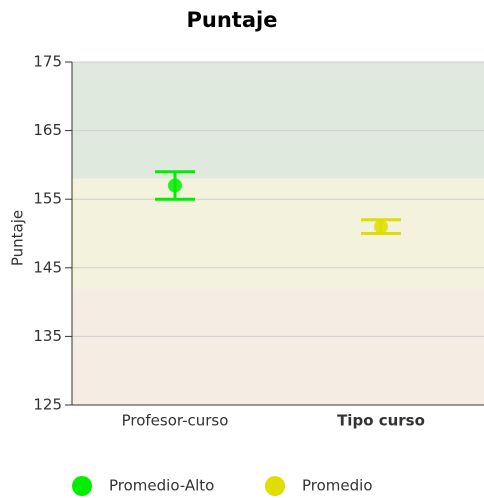 The height and width of the screenshot is (498, 484). Describe the element at coordinates (232, 20) in the screenshot. I see `chart-title: Puntaje` at that location.